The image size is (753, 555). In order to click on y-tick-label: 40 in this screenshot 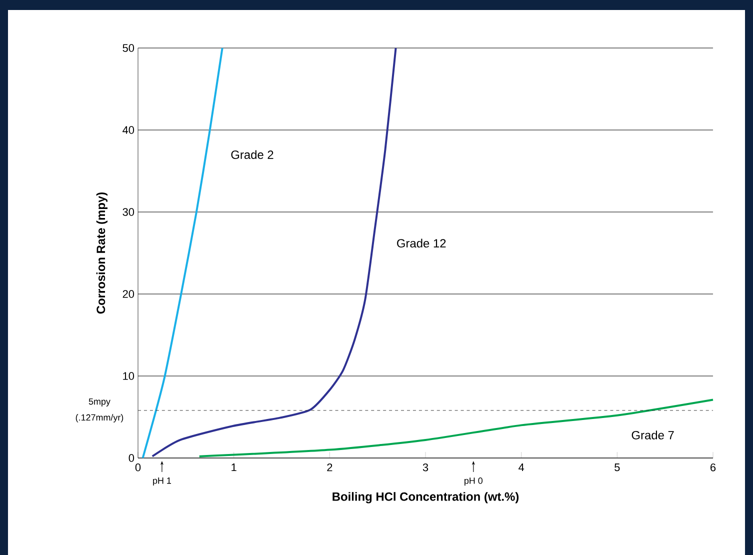, I will do `click(128, 130)`.